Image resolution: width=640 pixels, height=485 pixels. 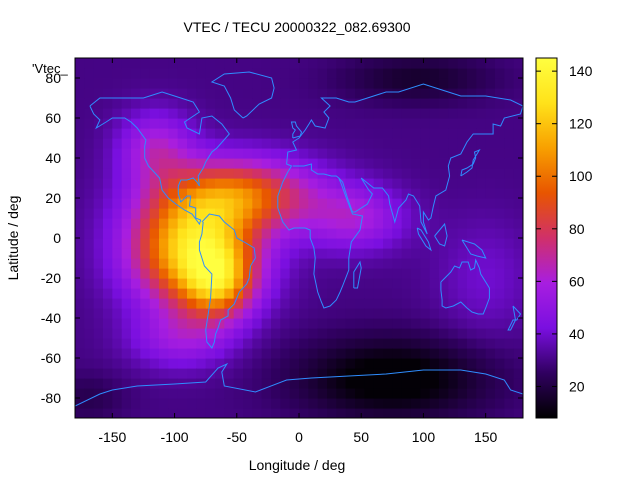 What do you see at coordinates (299, 437) in the screenshot?
I see `x-tick-label: 0` at bounding box center [299, 437].